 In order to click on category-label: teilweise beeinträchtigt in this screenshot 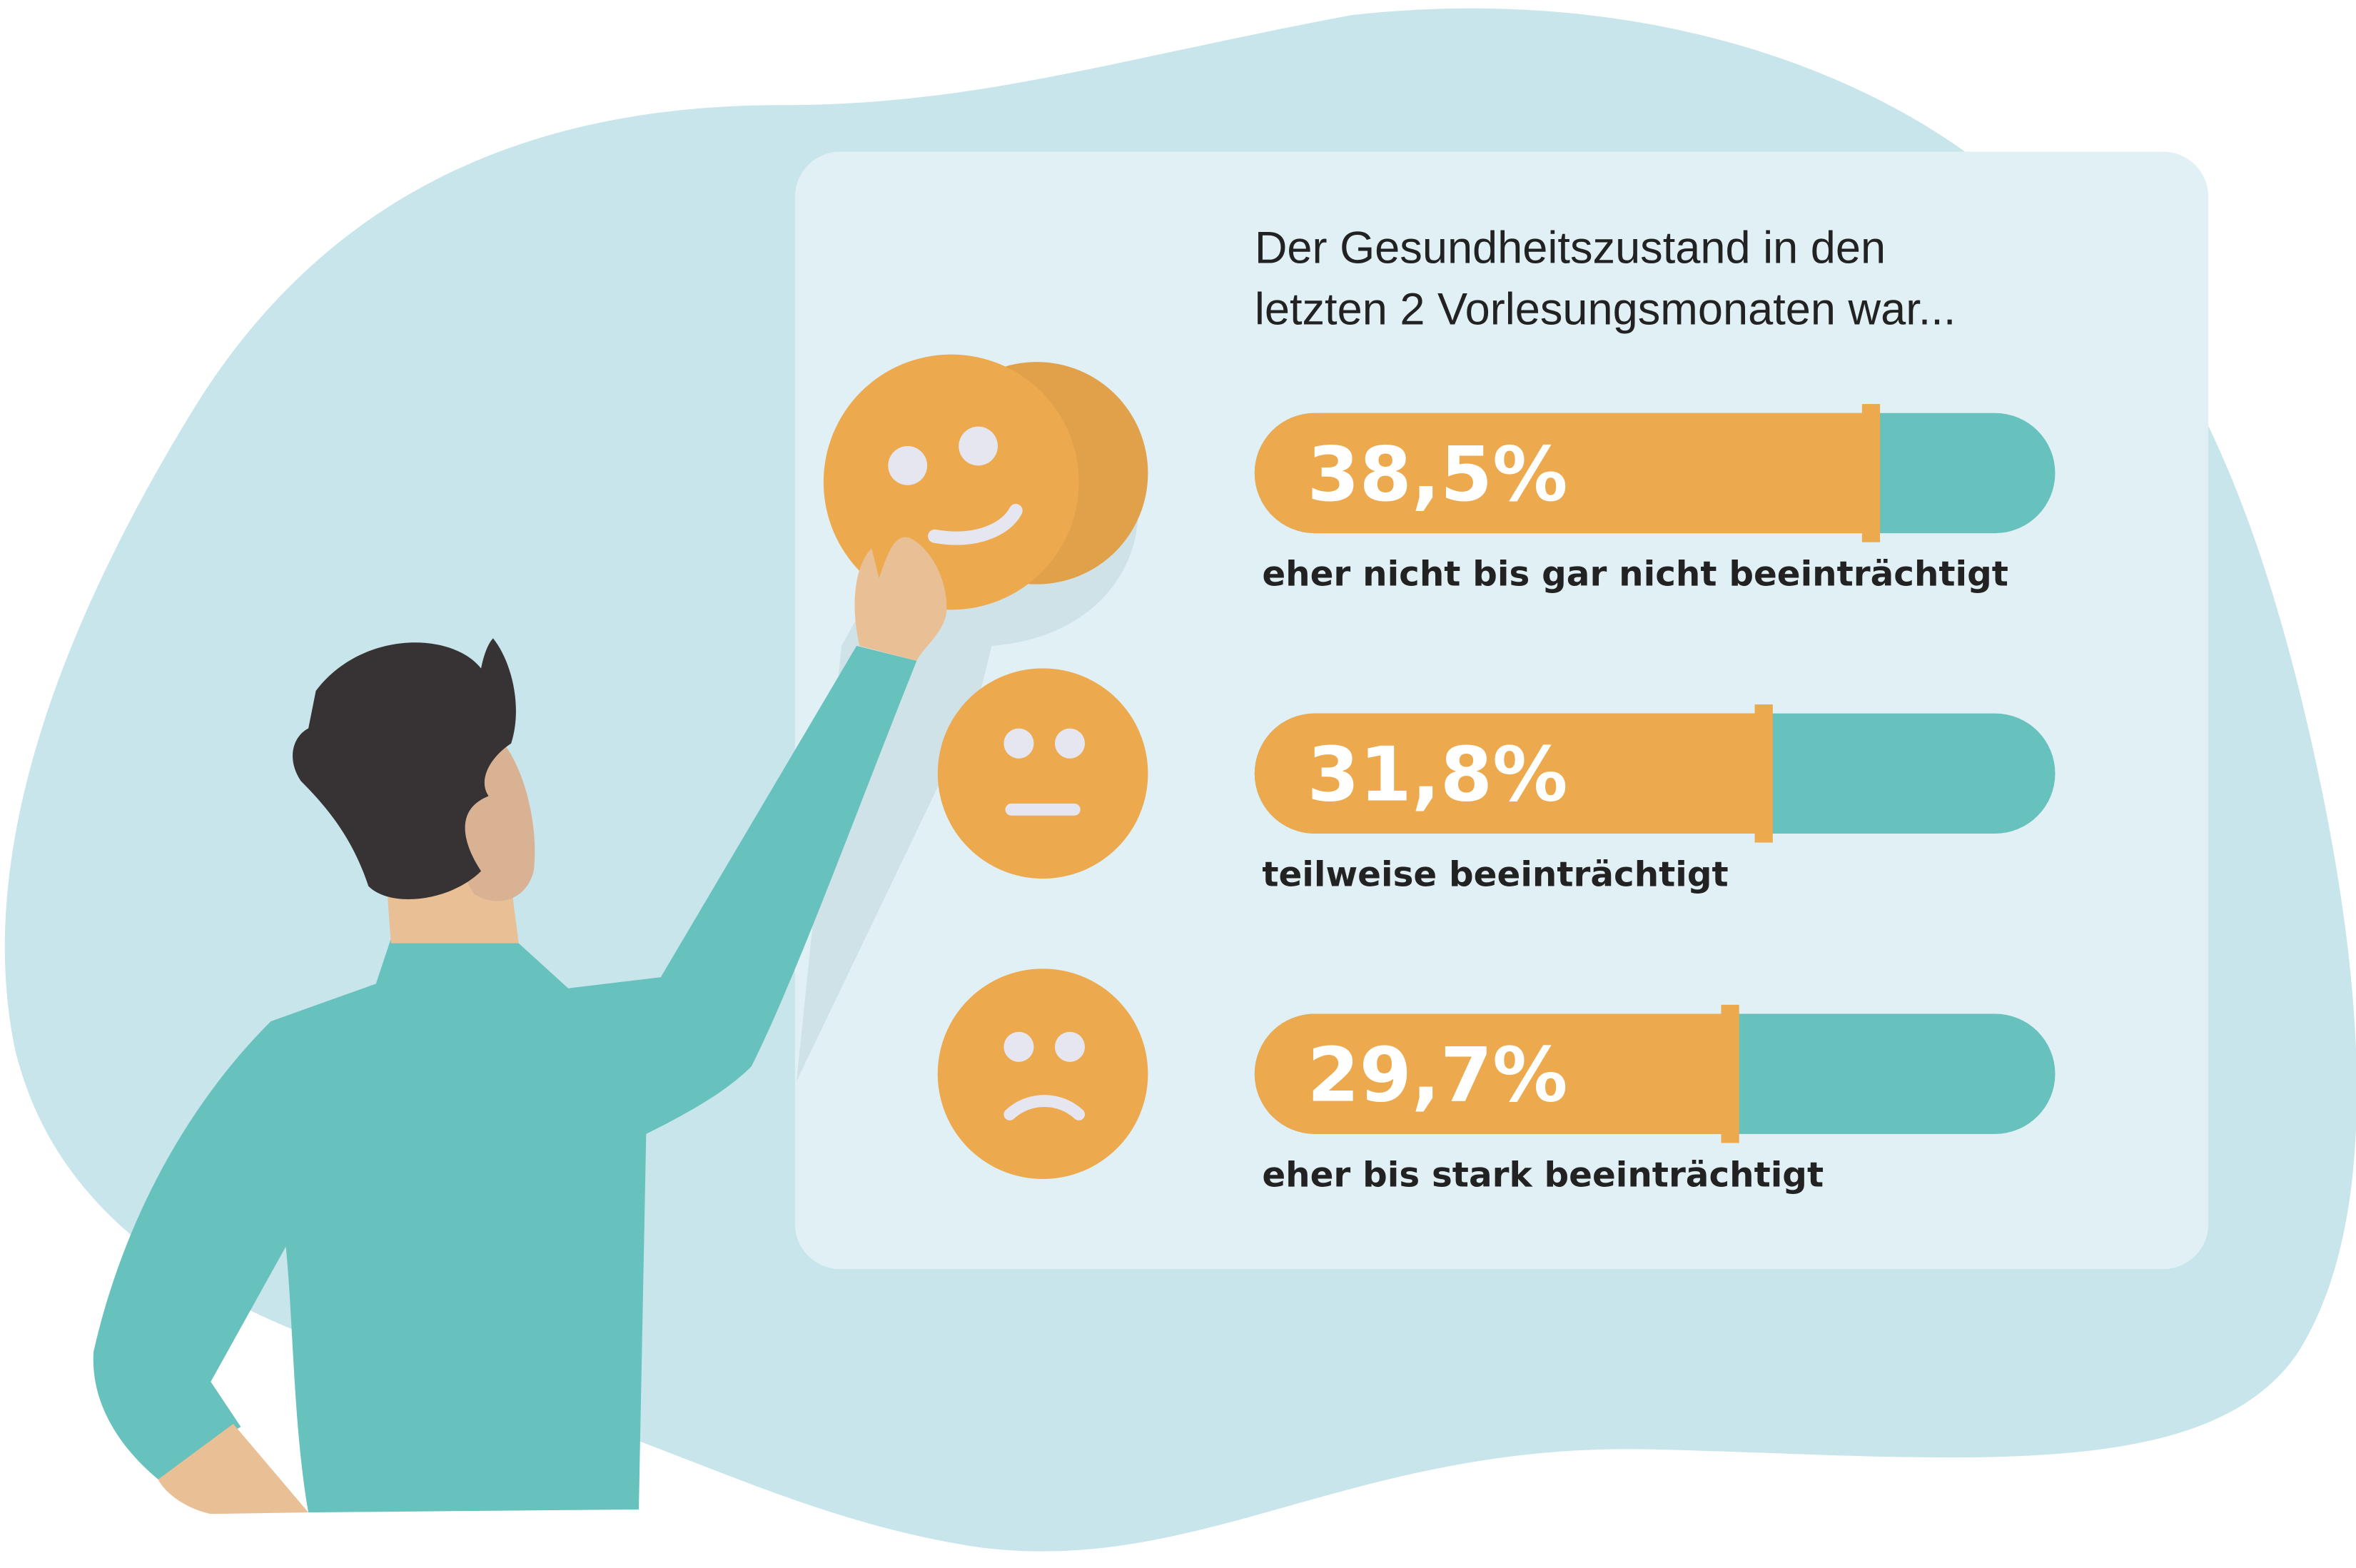, I will do `click(1495, 875)`.